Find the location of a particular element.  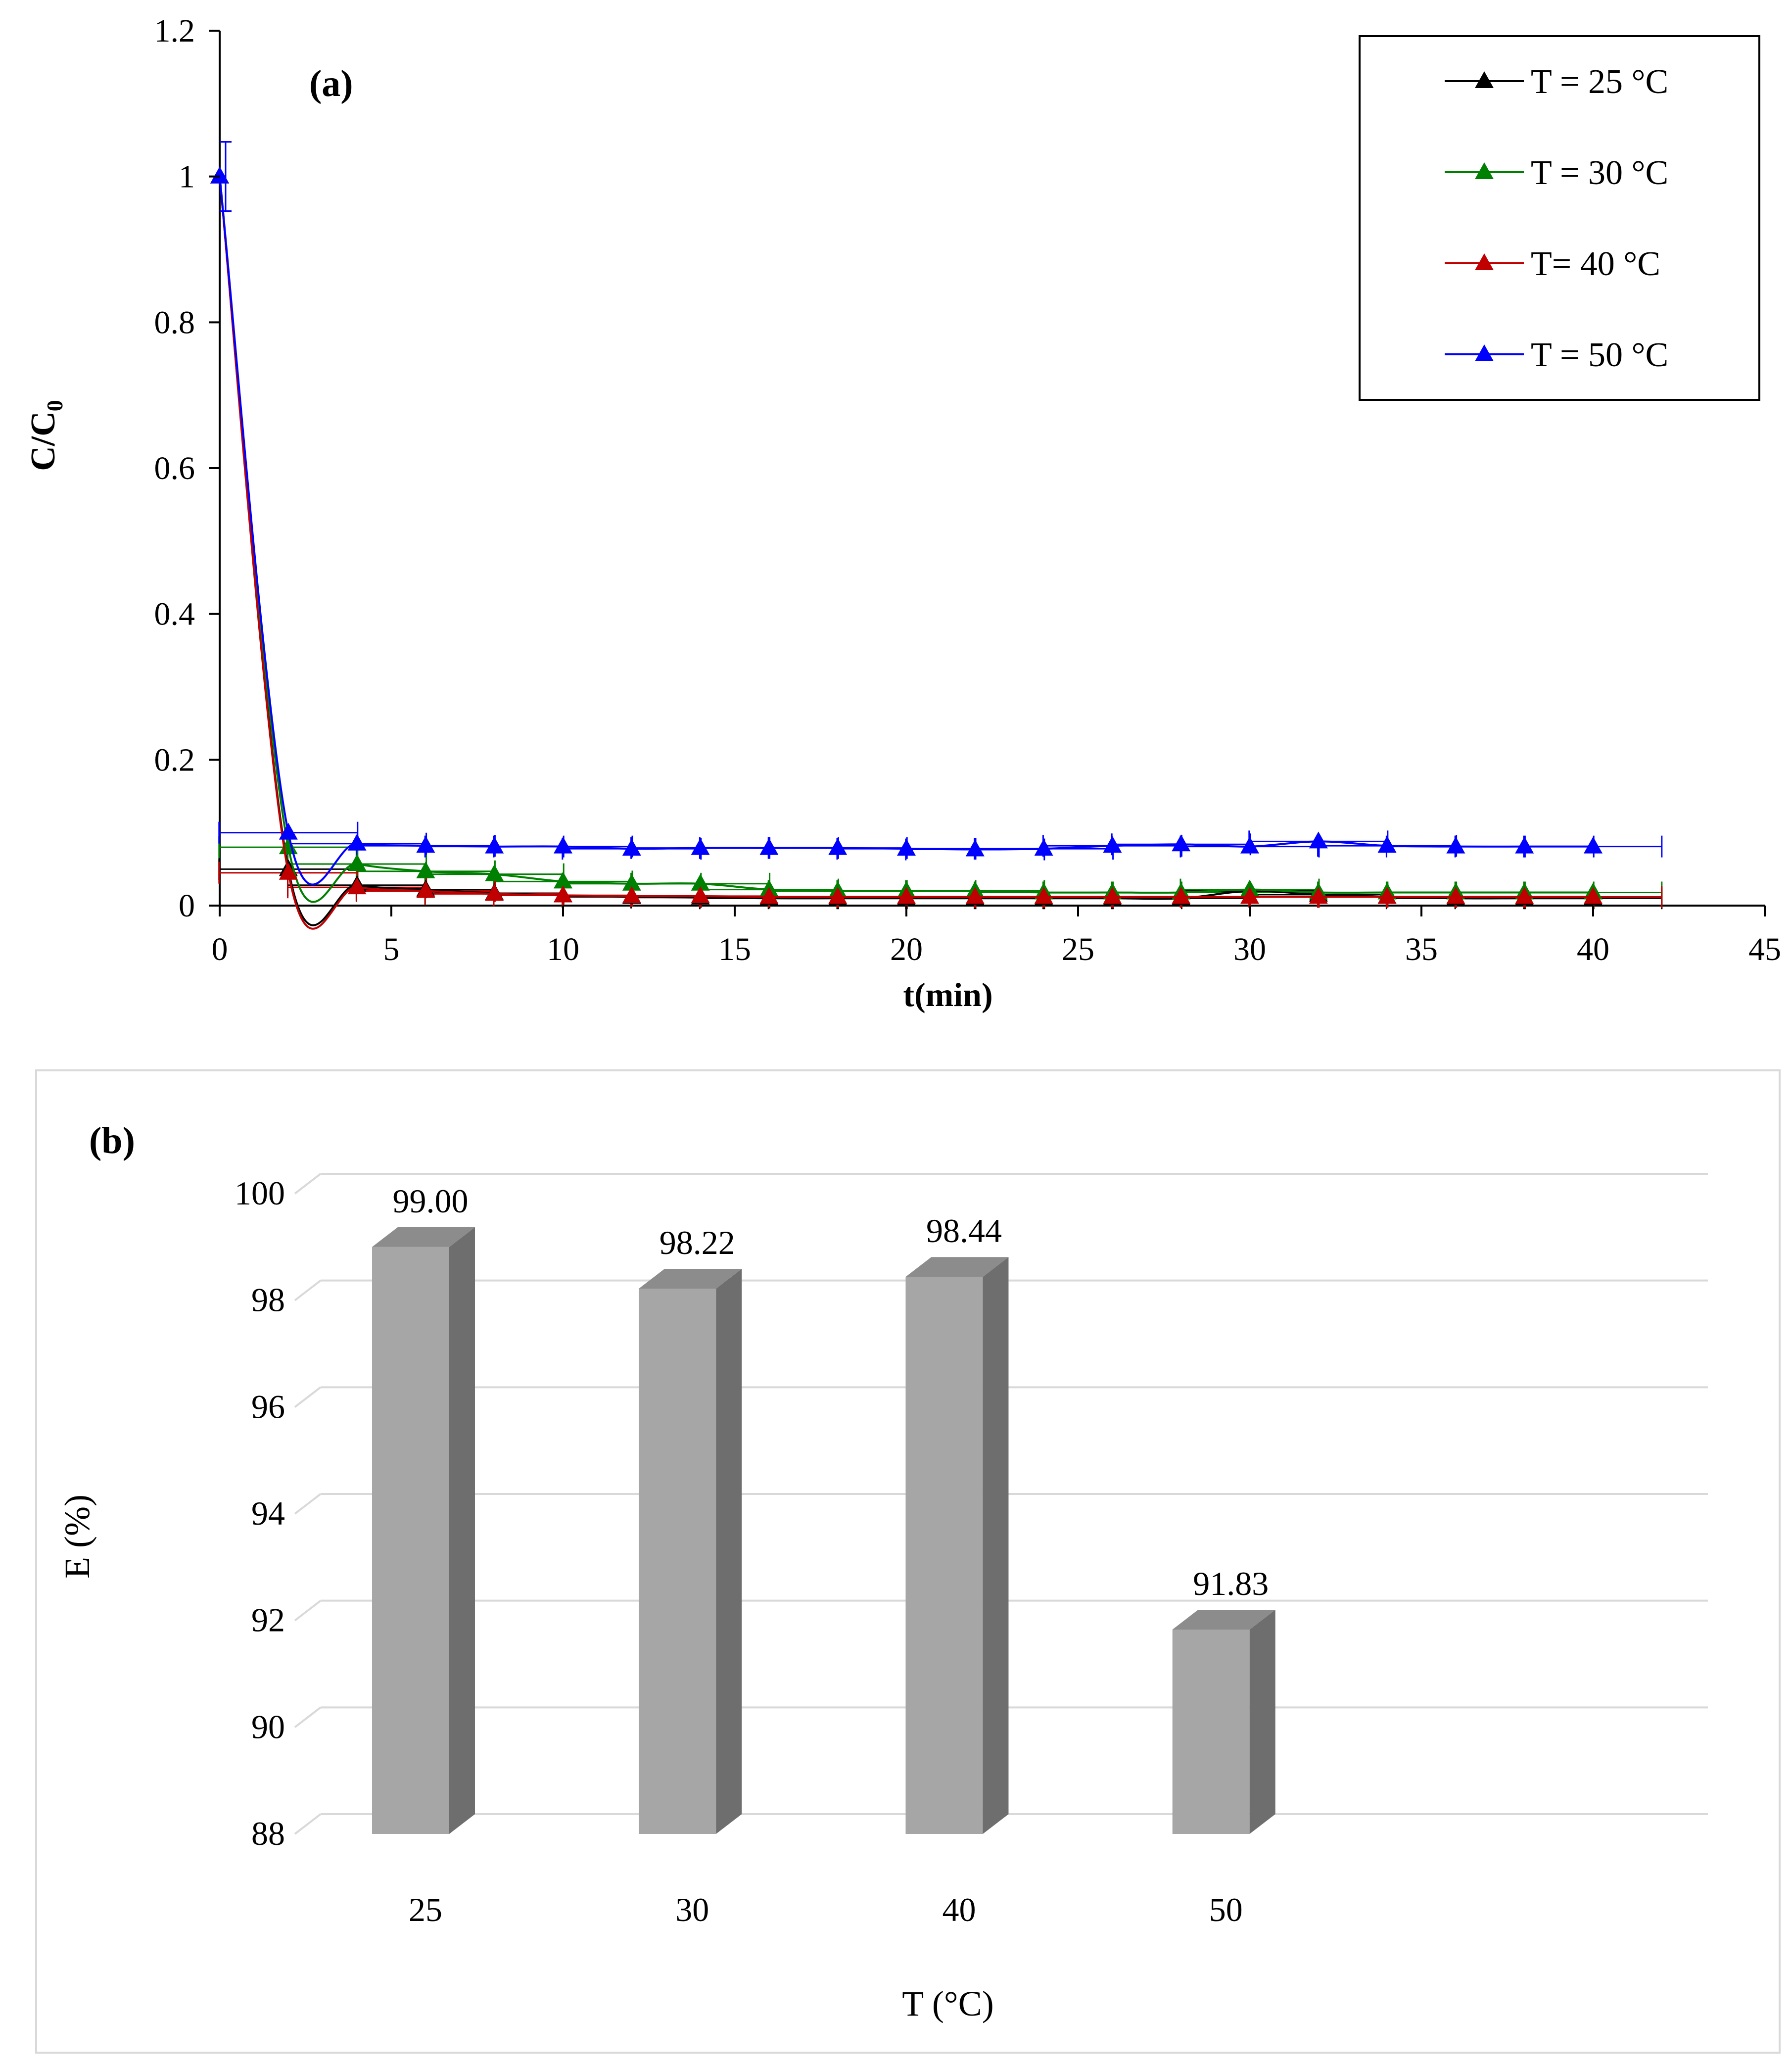

chart-a-y-axis-label: C/C0 is located at coordinates (45, 435).